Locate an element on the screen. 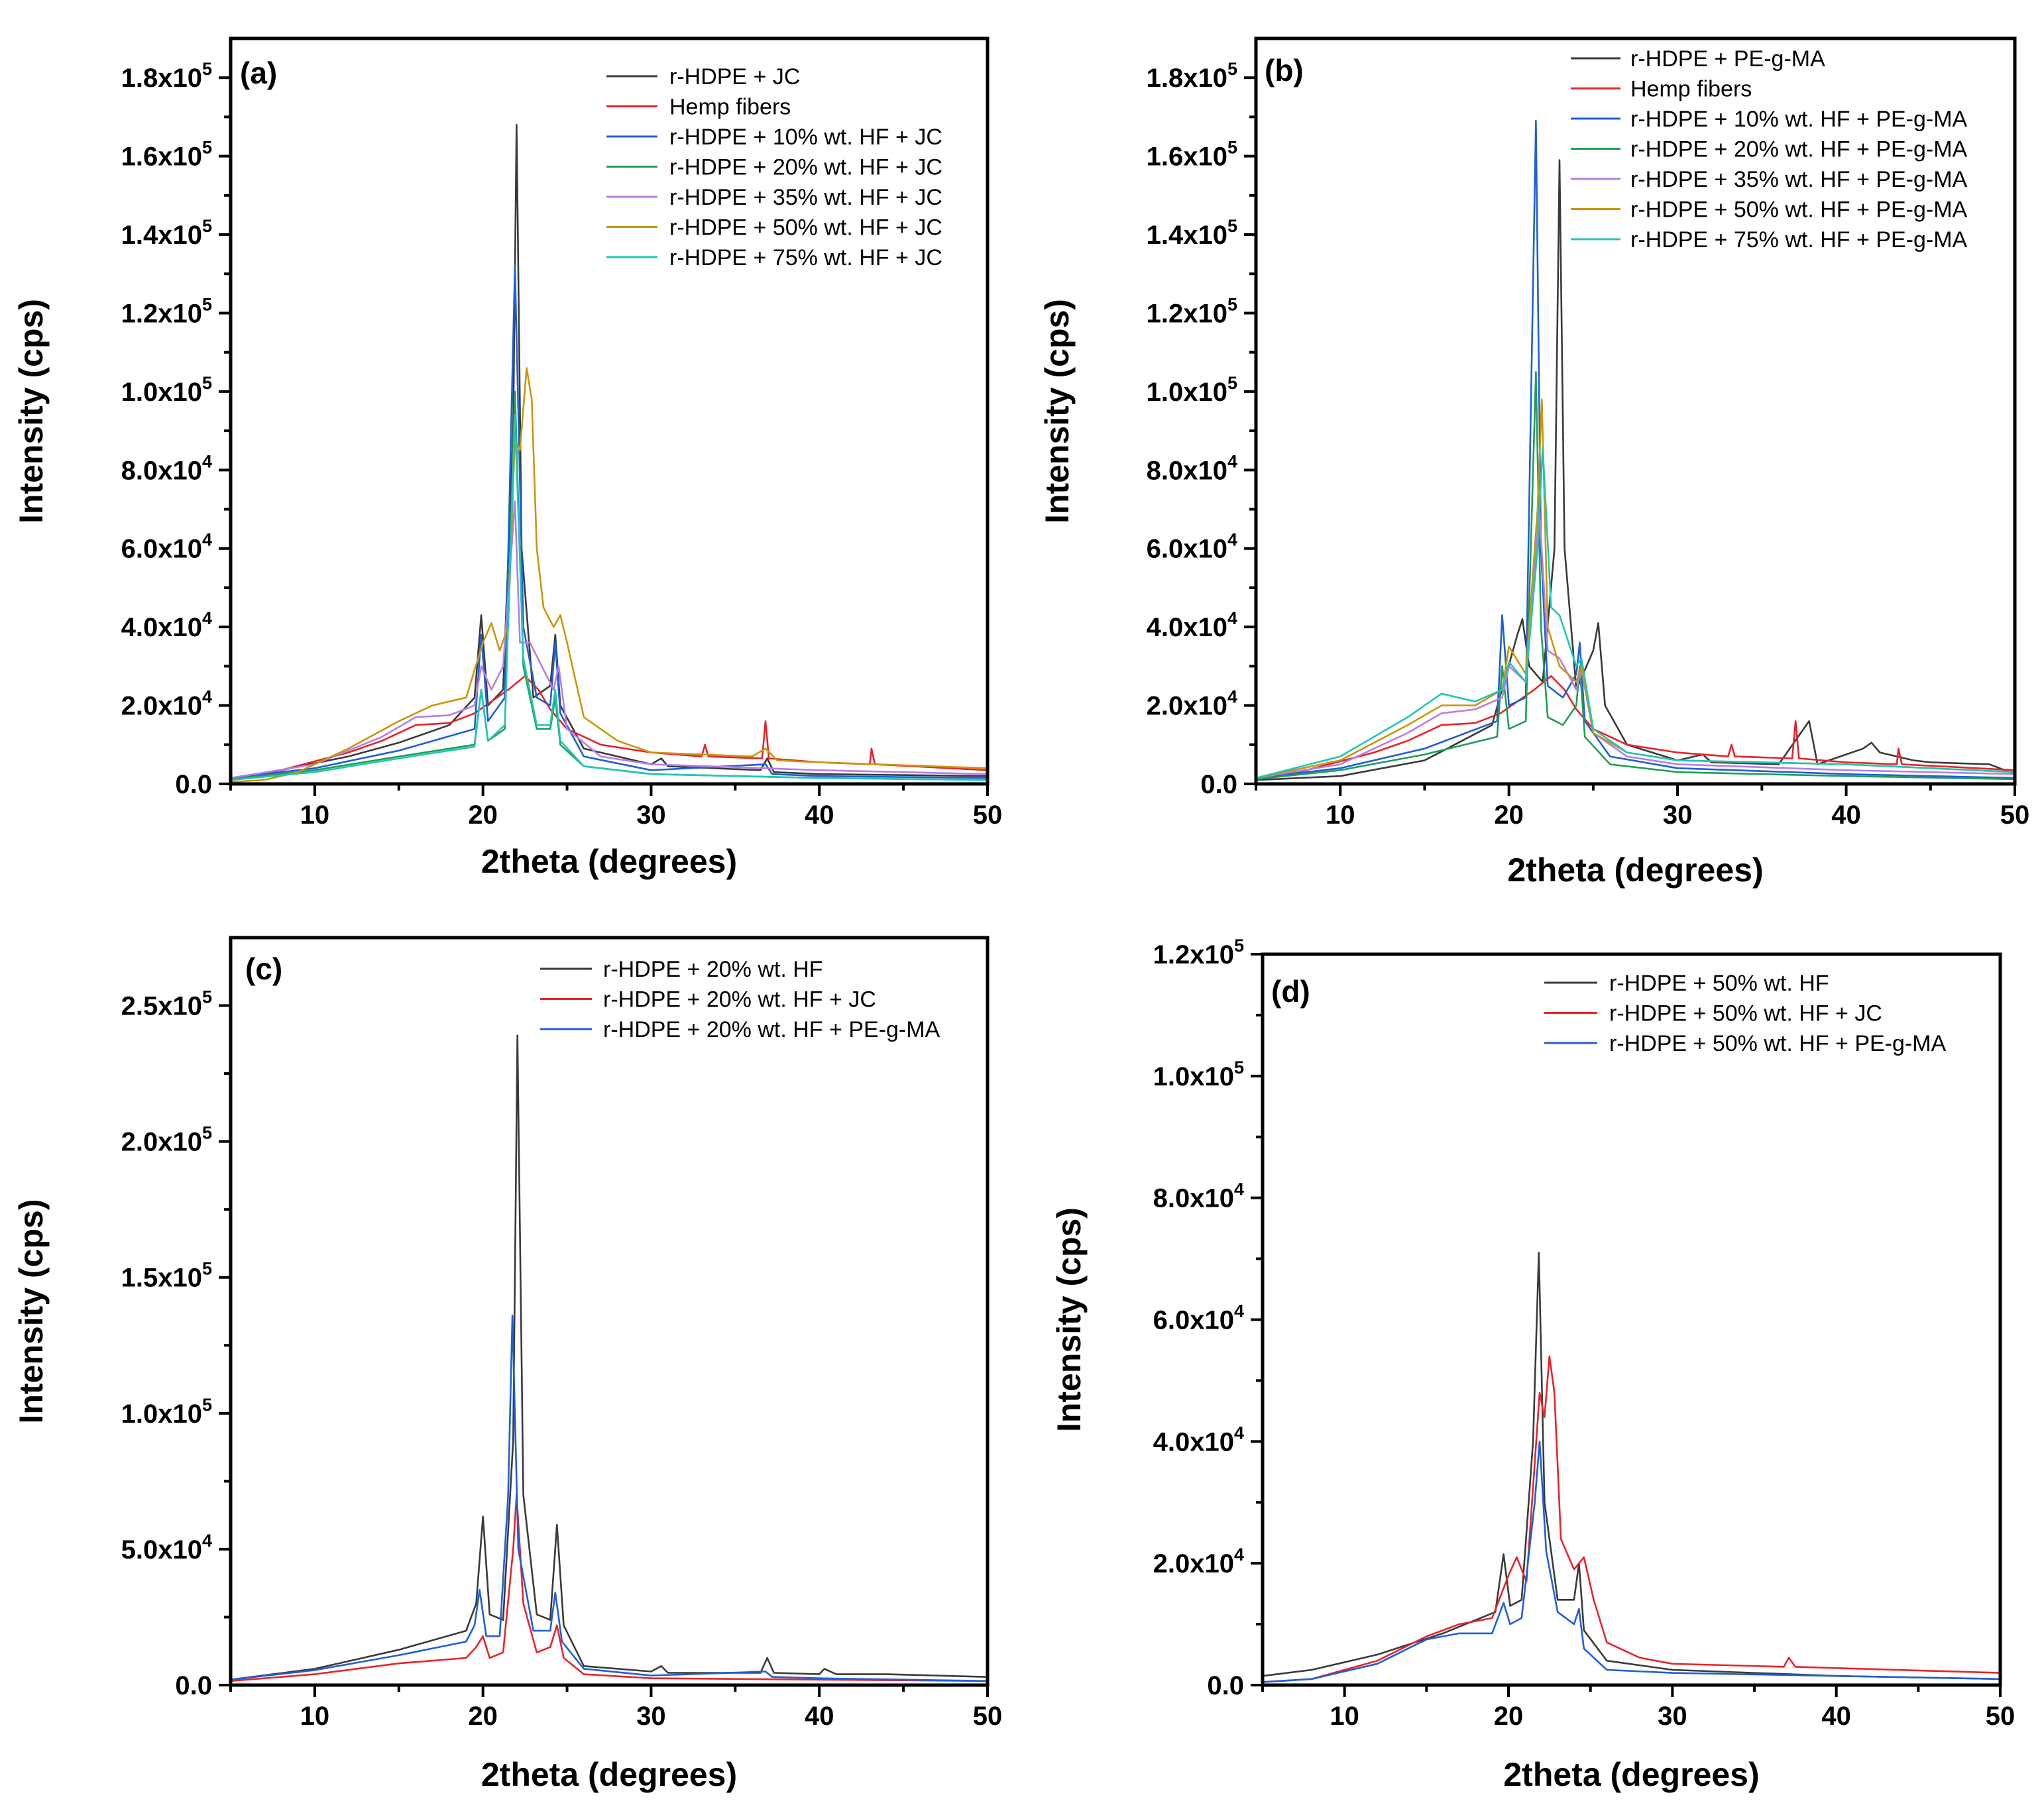  legend-entry: r-HDPE + 10% wt. HF + PE-g-MA is located at coordinates (1799, 120).